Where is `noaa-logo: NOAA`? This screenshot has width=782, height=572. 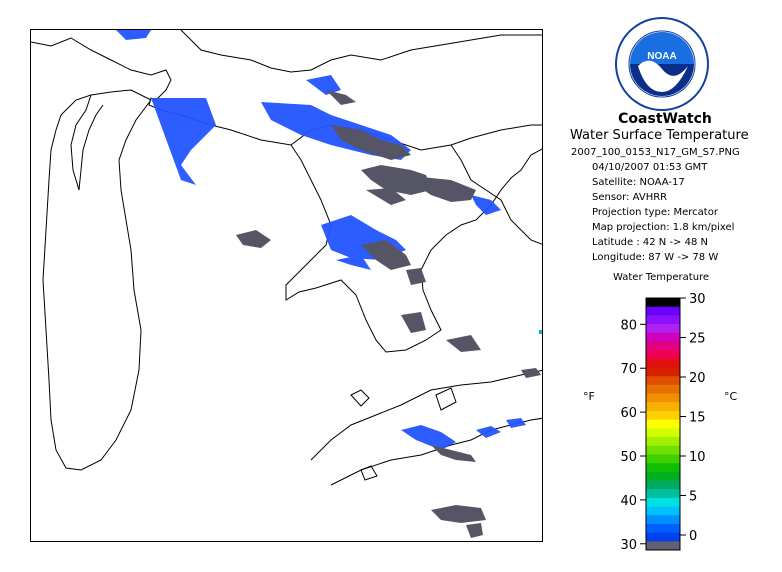 noaa-logo: NOAA is located at coordinates (662, 64).